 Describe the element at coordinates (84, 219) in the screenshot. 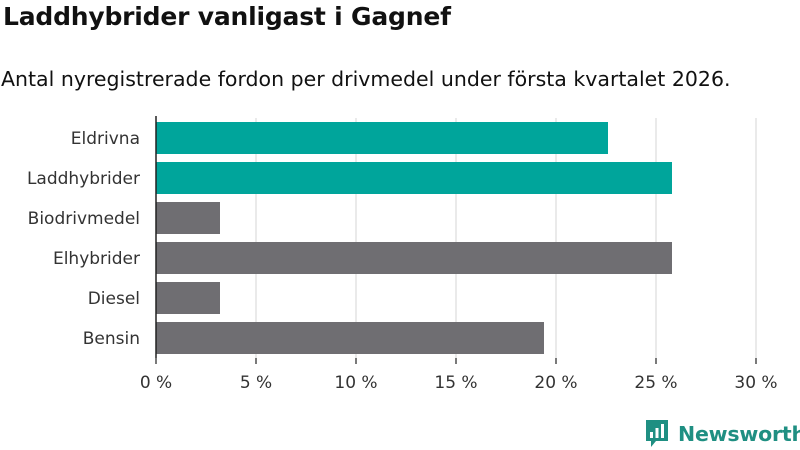

I see `category-label-2: Biodrivmedel` at that location.